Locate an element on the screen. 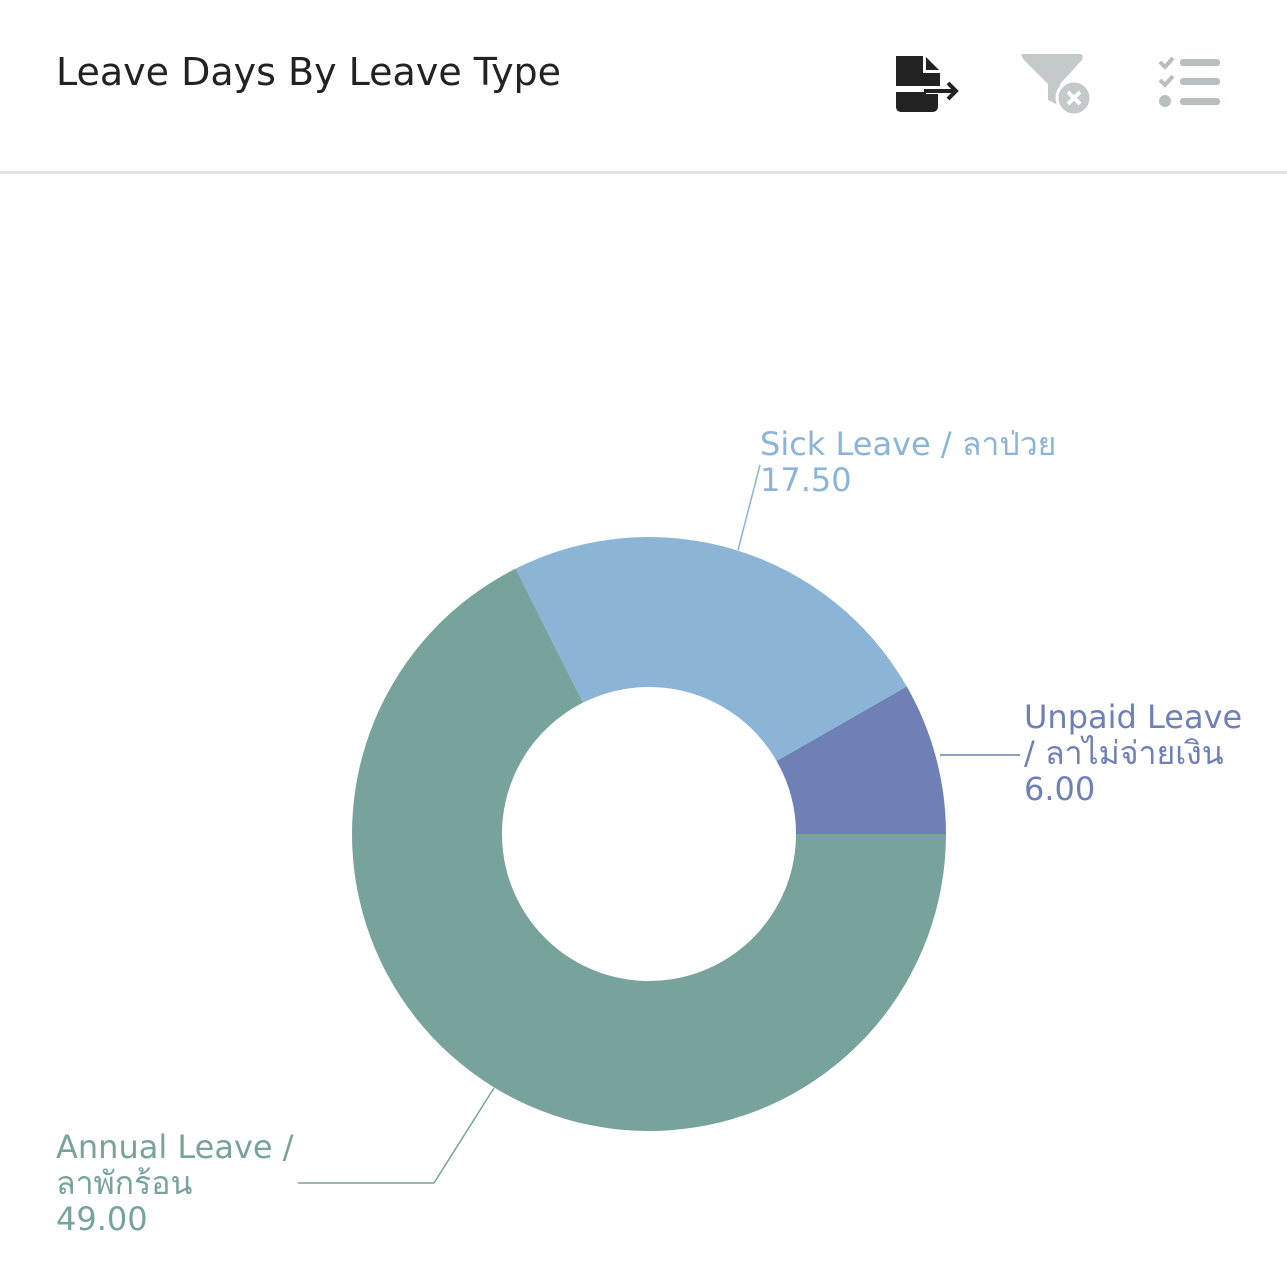  chart-title: Leave Days By Leave Type is located at coordinates (309, 72).